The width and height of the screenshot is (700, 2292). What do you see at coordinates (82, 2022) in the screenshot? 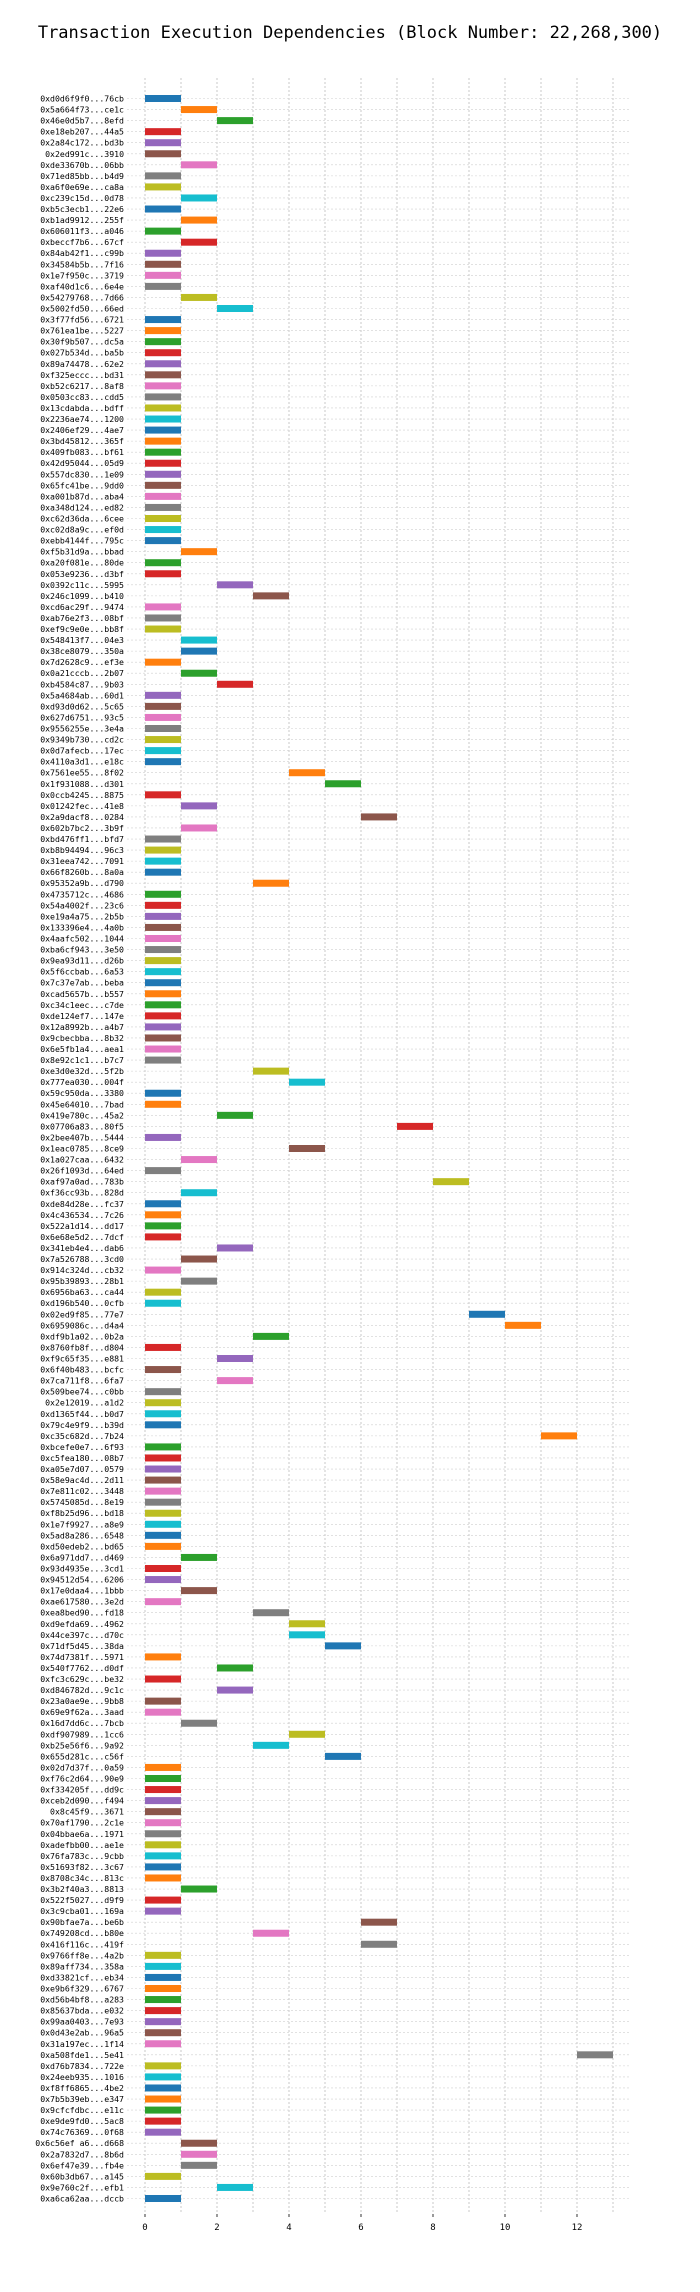
I see `transaction-label: 0x99aa0403...7e93` at bounding box center [82, 2022].